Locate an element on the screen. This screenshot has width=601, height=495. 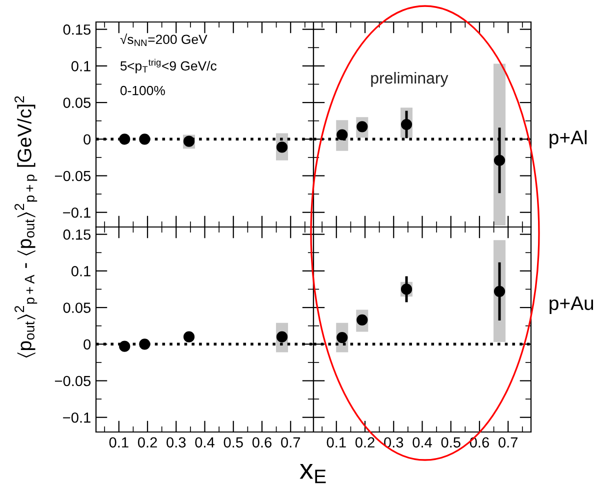
text: p+Al is located at coordinates (568, 139).